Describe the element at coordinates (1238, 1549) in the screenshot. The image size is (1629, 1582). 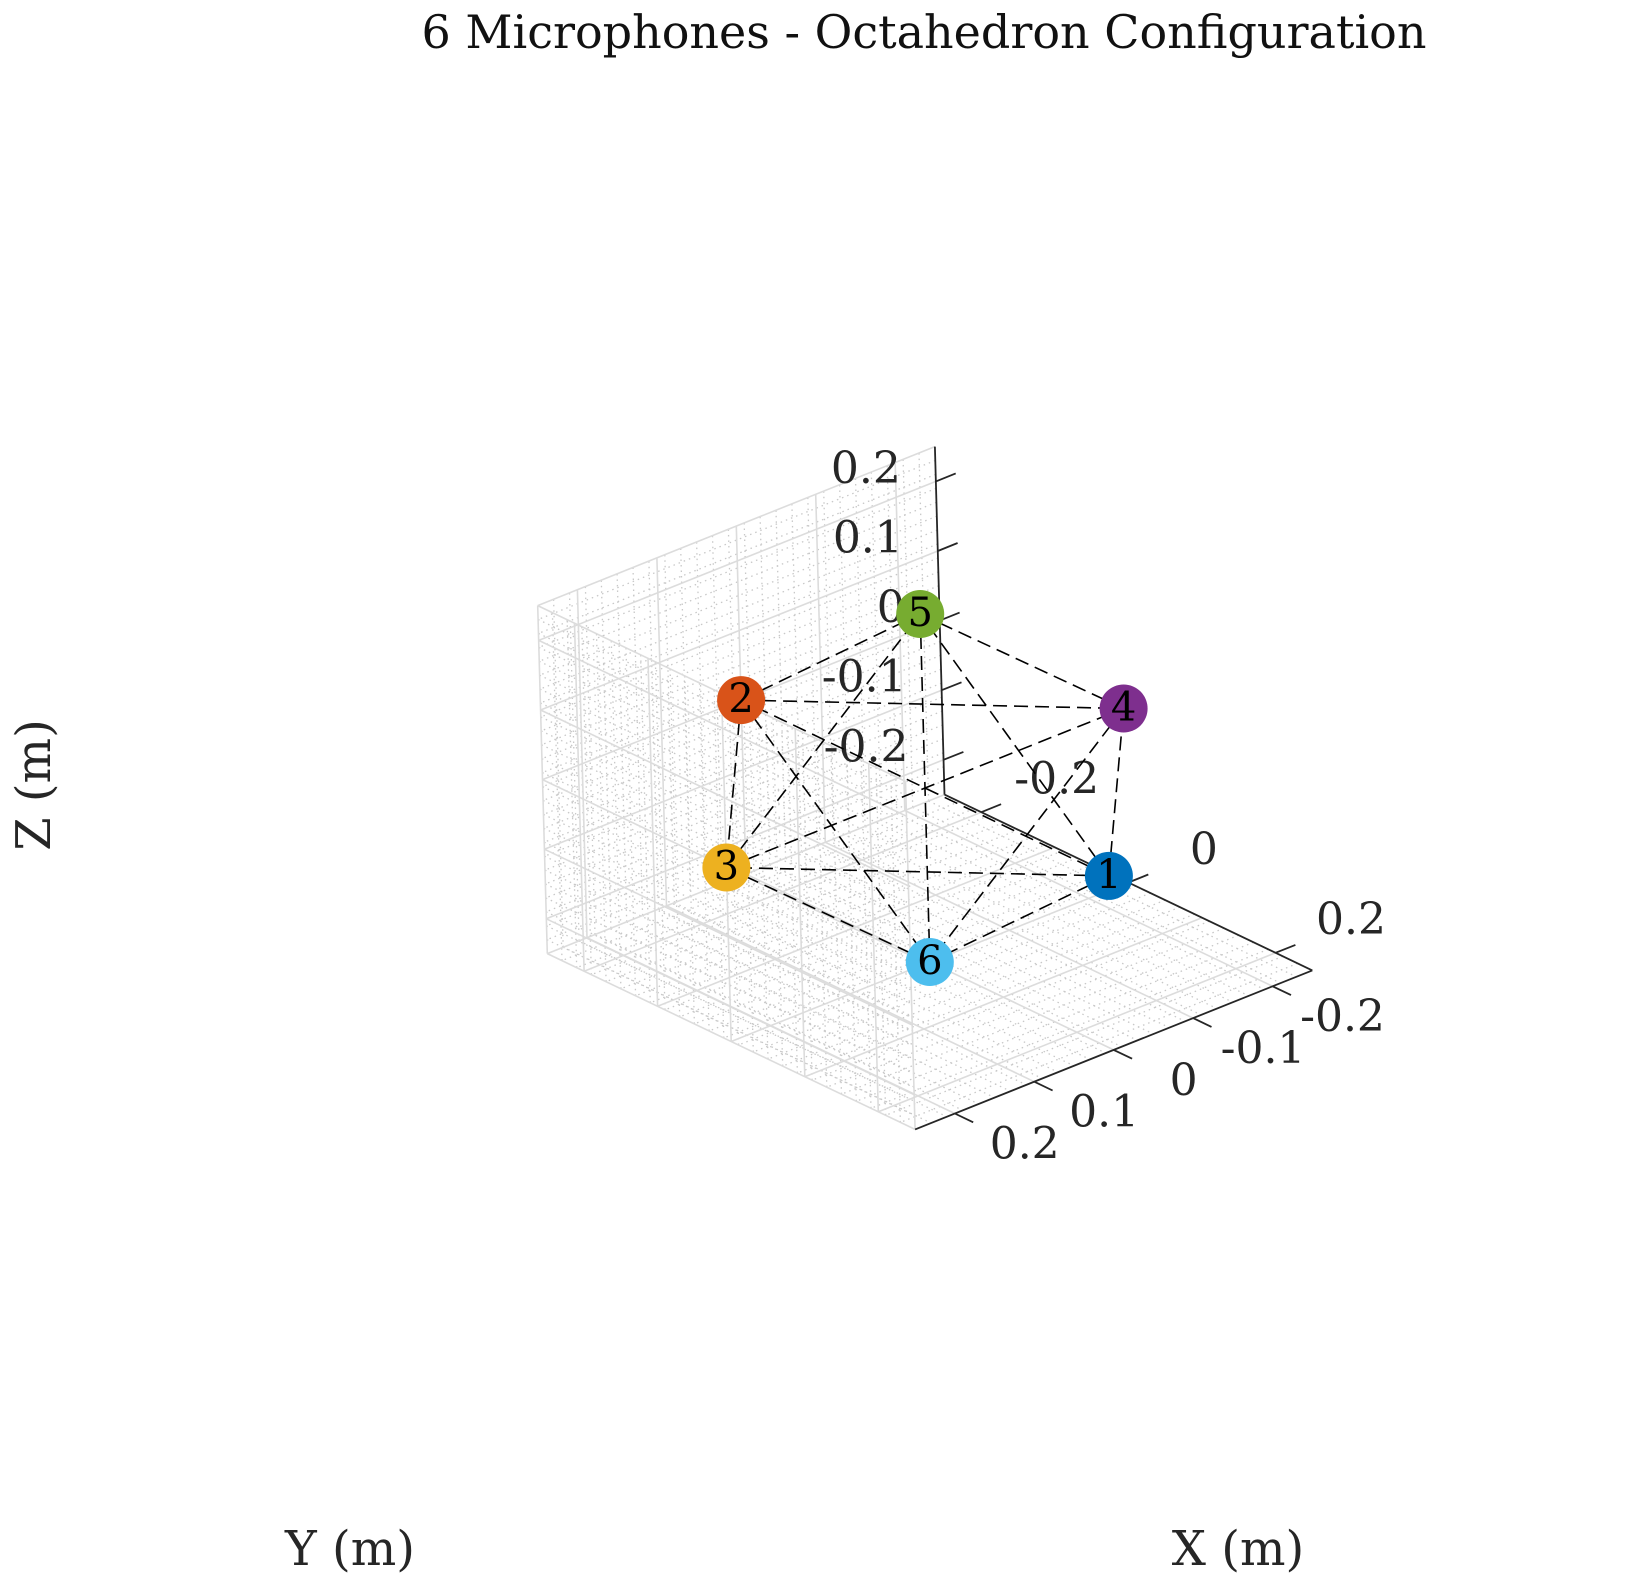
I see `x-axis-label: X (m)` at that location.